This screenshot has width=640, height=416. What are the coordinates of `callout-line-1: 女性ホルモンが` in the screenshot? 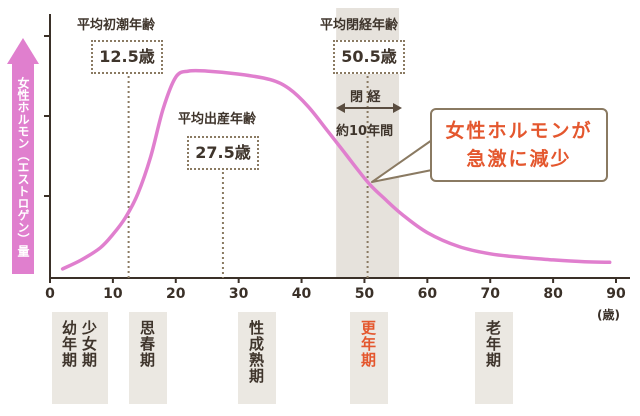 It's located at (519, 131).